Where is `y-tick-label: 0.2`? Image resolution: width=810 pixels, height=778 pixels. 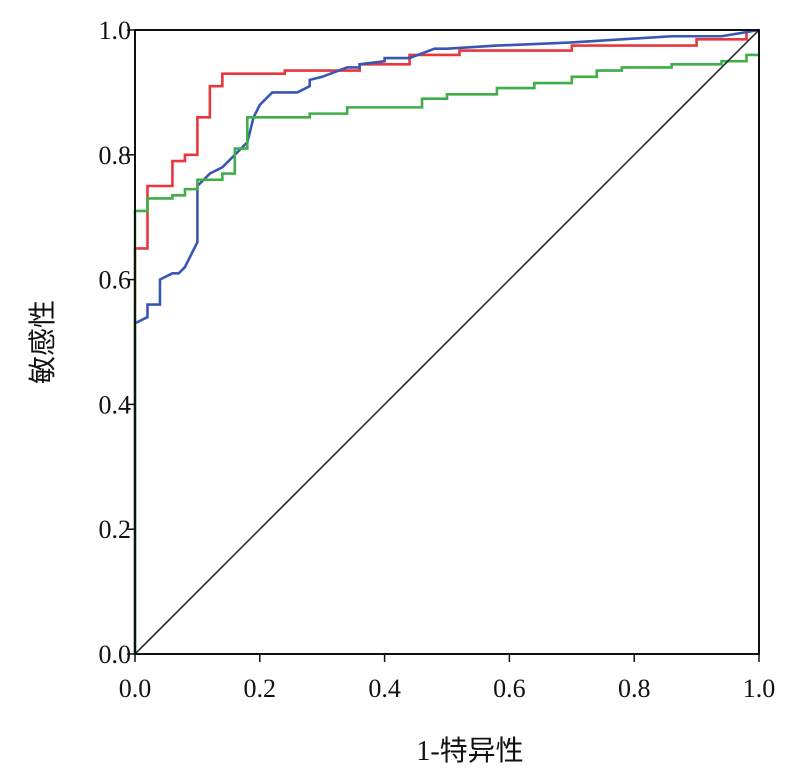 y-tick-label: 0.2 is located at coordinates (115, 529).